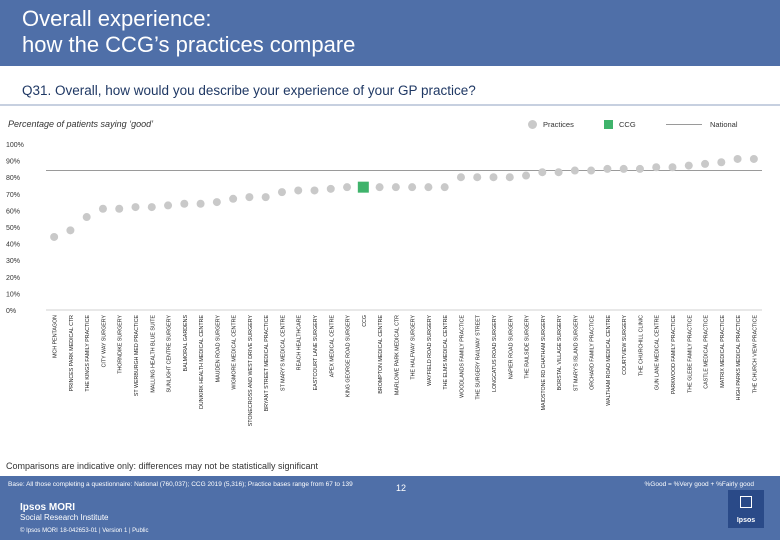 Image resolution: width=780 pixels, height=540 pixels. I want to click on y-tick-label: 90%, so click(13, 162).